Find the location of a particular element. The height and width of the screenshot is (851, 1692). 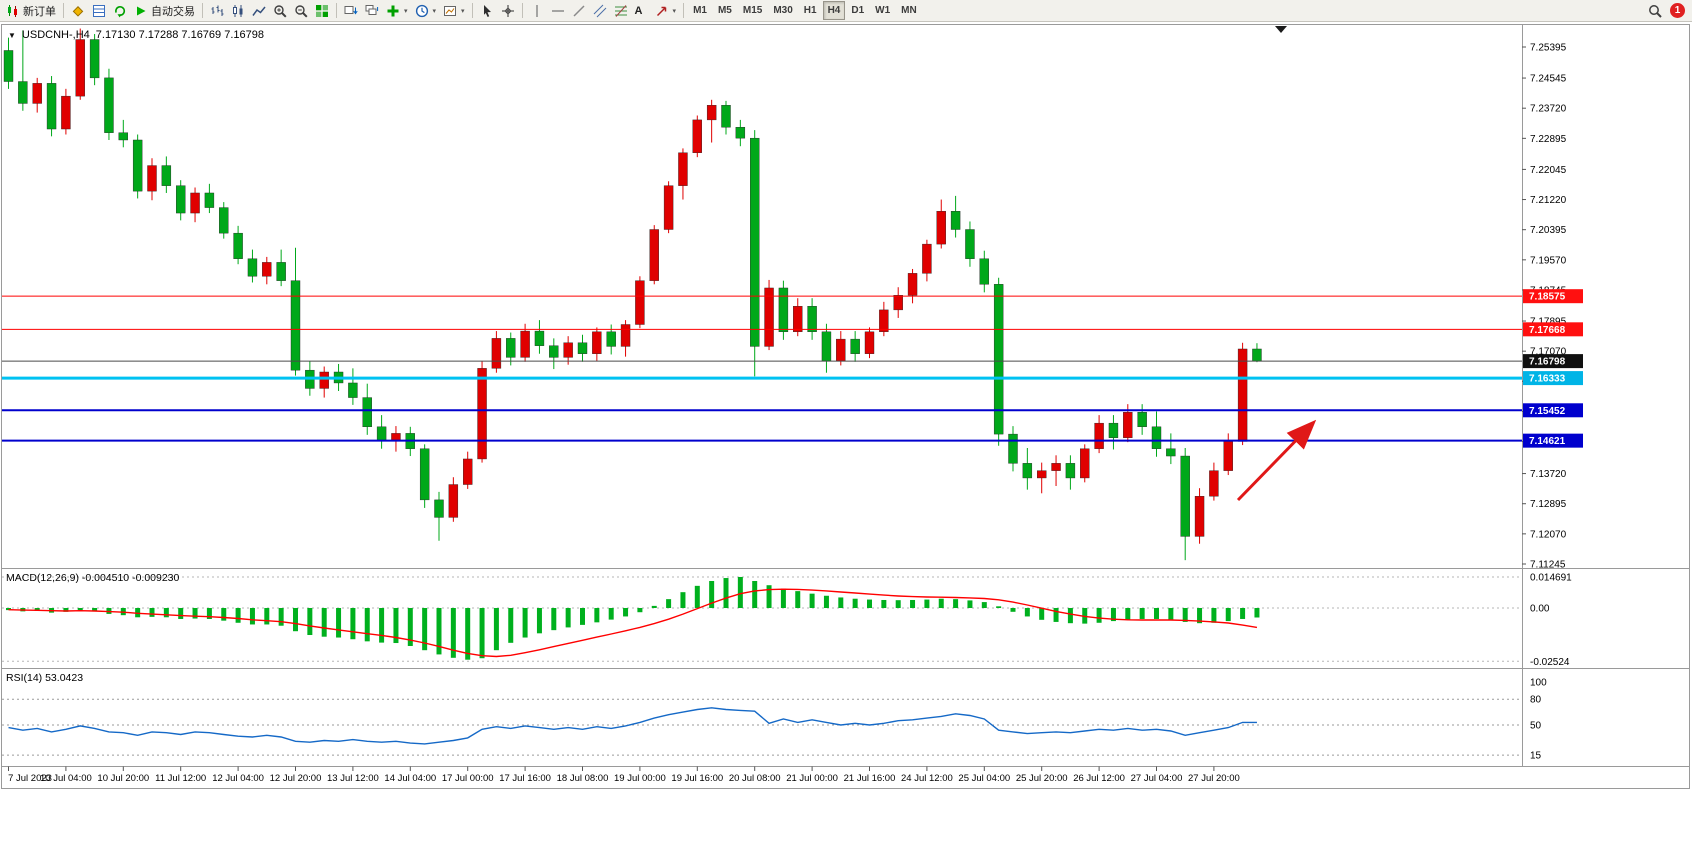

svg-text: 12 Jul 04:00 is located at coordinates (238, 778).